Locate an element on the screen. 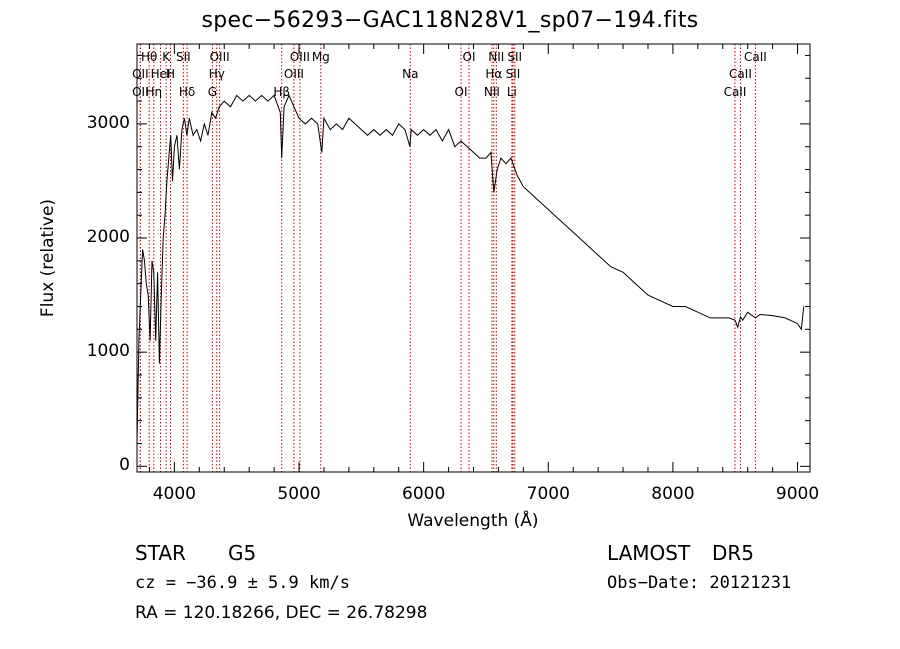  x-tick-label-5: 9000 is located at coordinates (797, 494).